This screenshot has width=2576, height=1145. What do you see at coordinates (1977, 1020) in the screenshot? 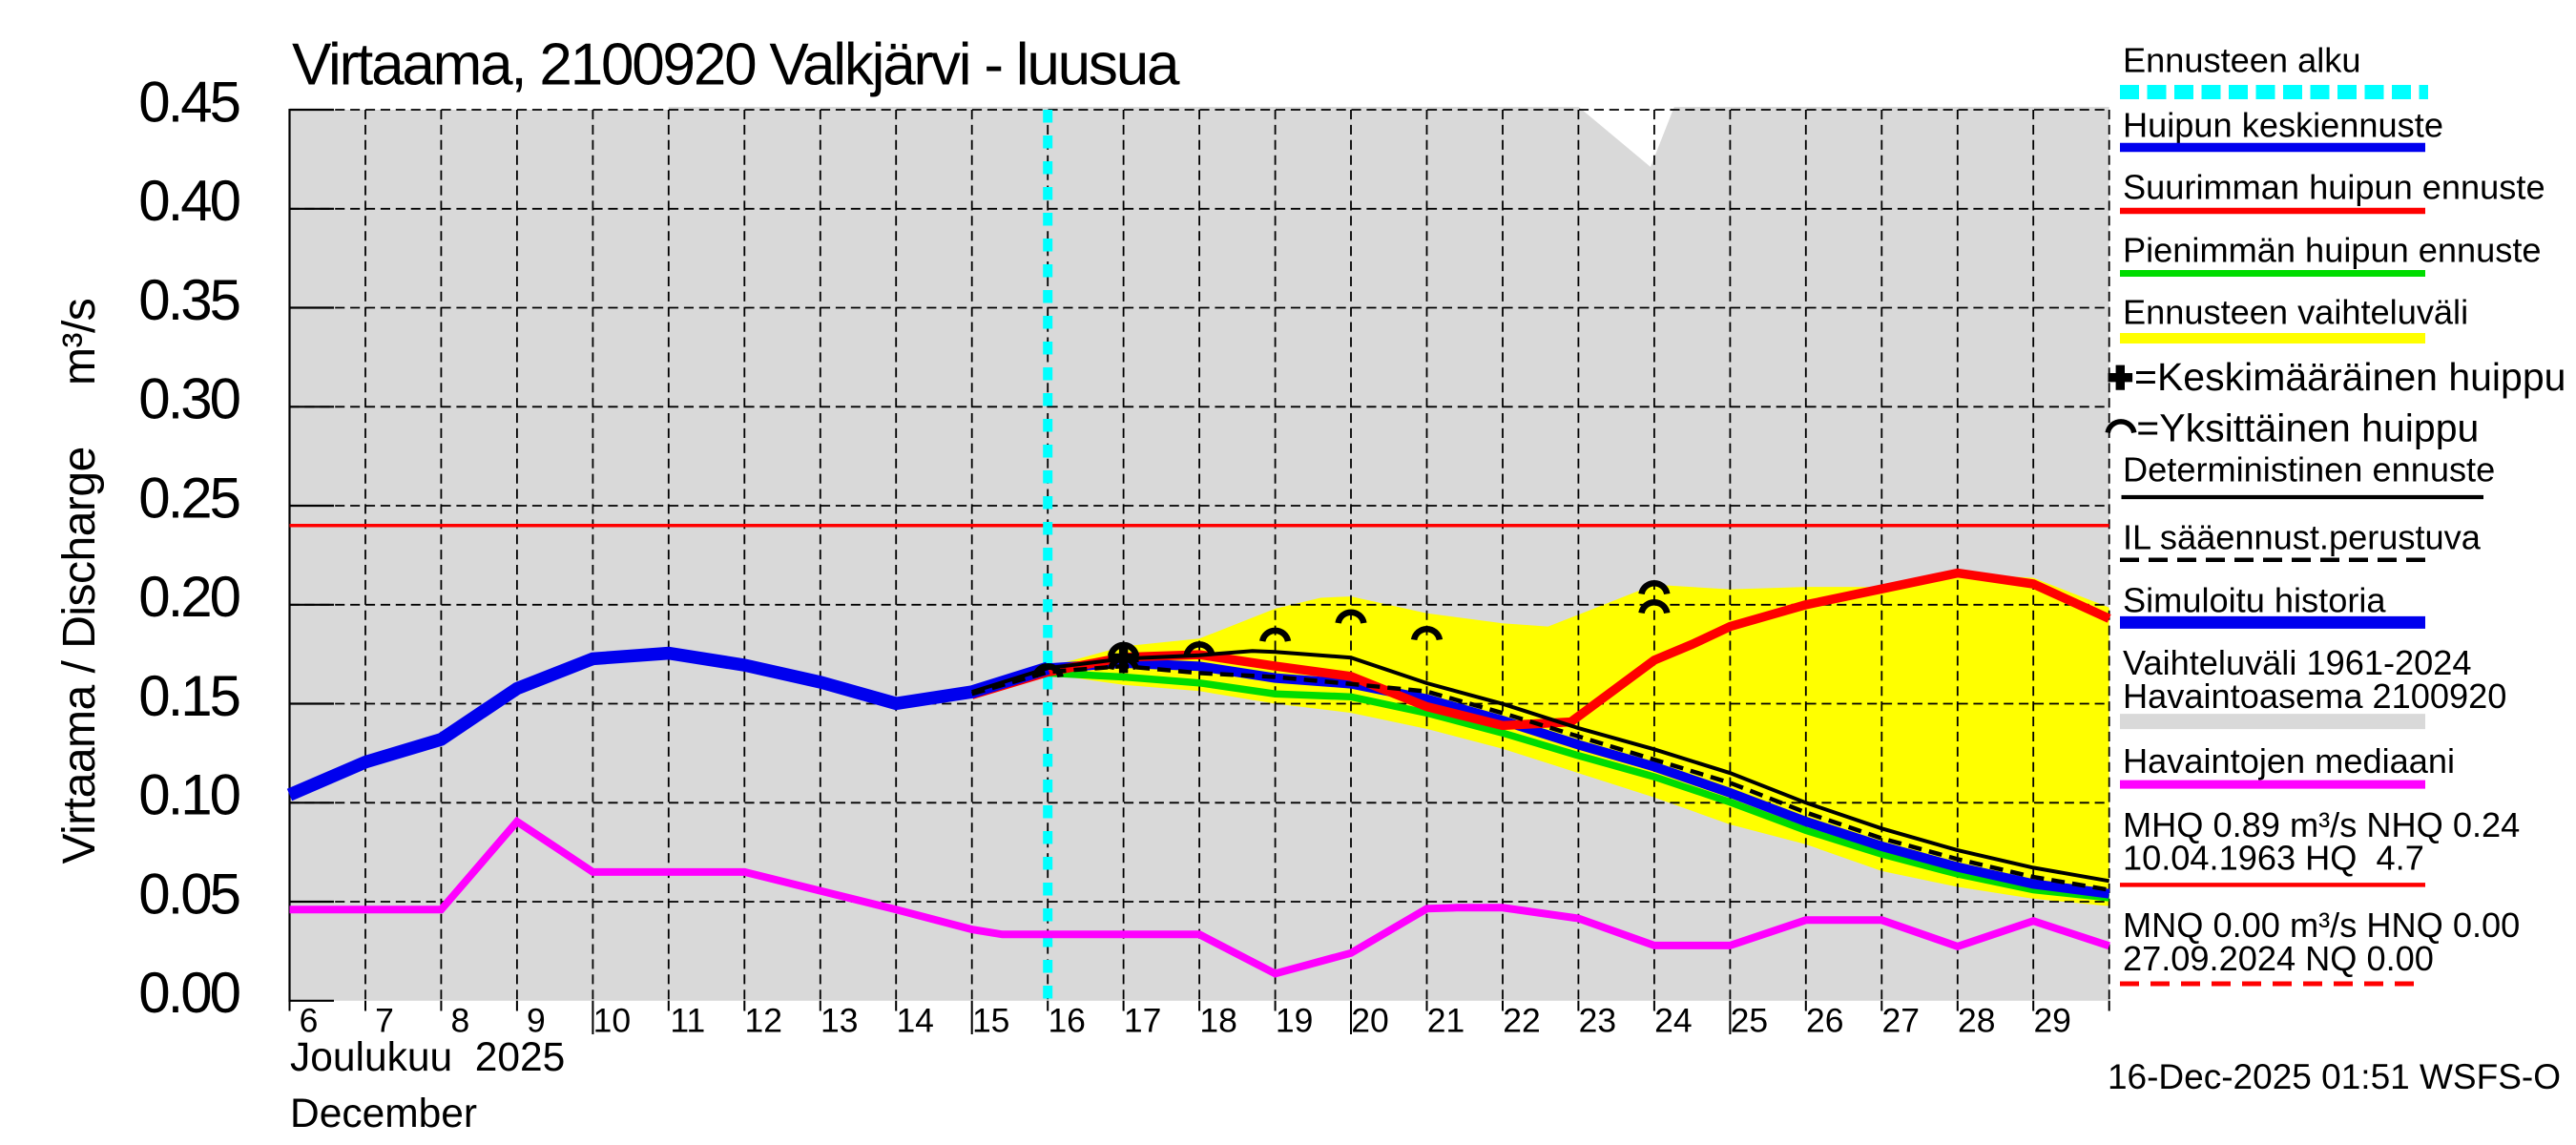
I see `svg-text: 28` at bounding box center [1977, 1020].